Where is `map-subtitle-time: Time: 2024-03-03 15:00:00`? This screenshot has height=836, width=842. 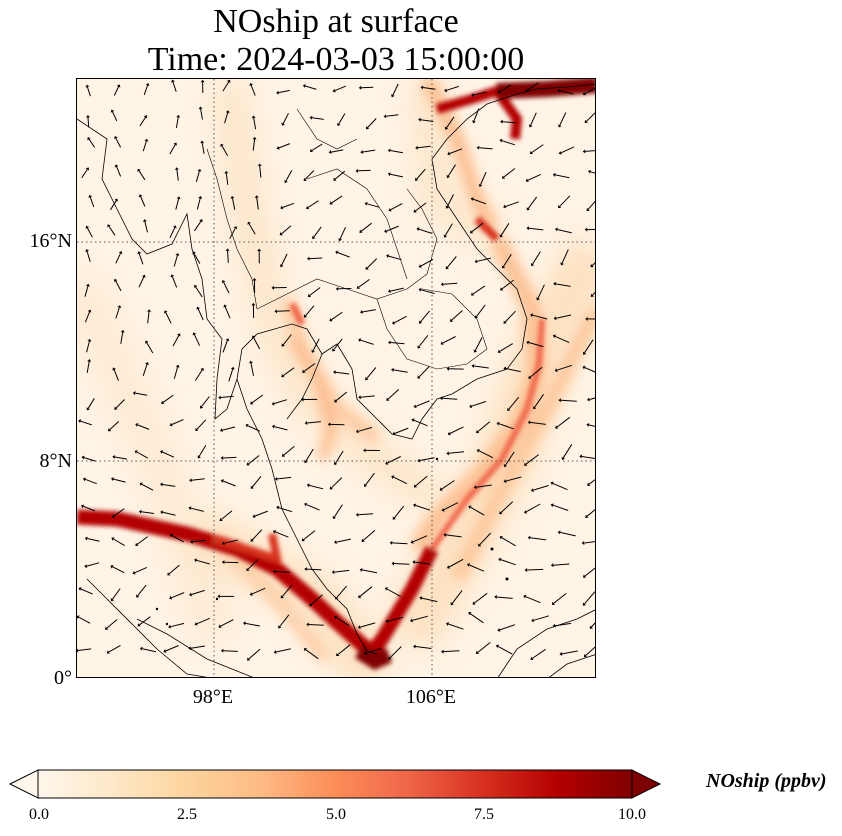
map-subtitle-time: Time: 2024-03-03 15:00:00 is located at coordinates (336, 59).